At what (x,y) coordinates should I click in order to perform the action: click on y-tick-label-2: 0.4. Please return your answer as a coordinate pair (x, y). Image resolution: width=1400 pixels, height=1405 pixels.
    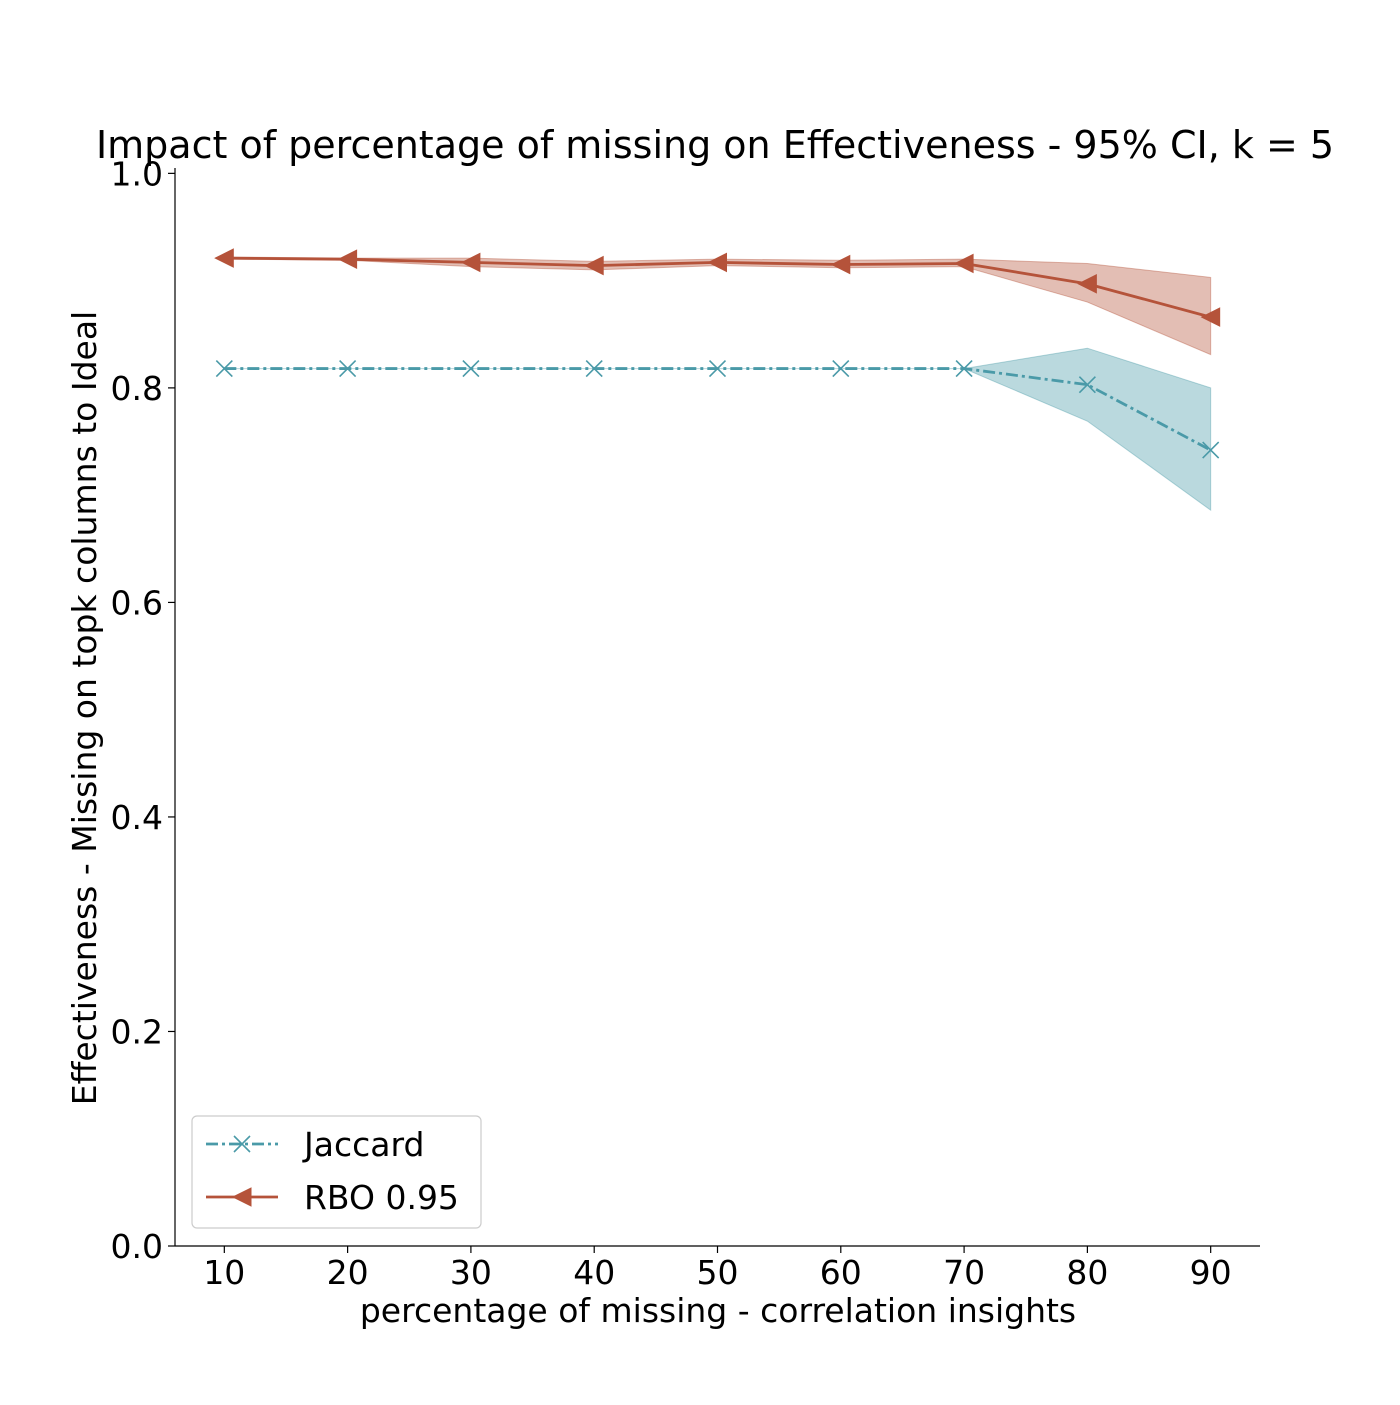
    Looking at the image, I should click on (137, 817).